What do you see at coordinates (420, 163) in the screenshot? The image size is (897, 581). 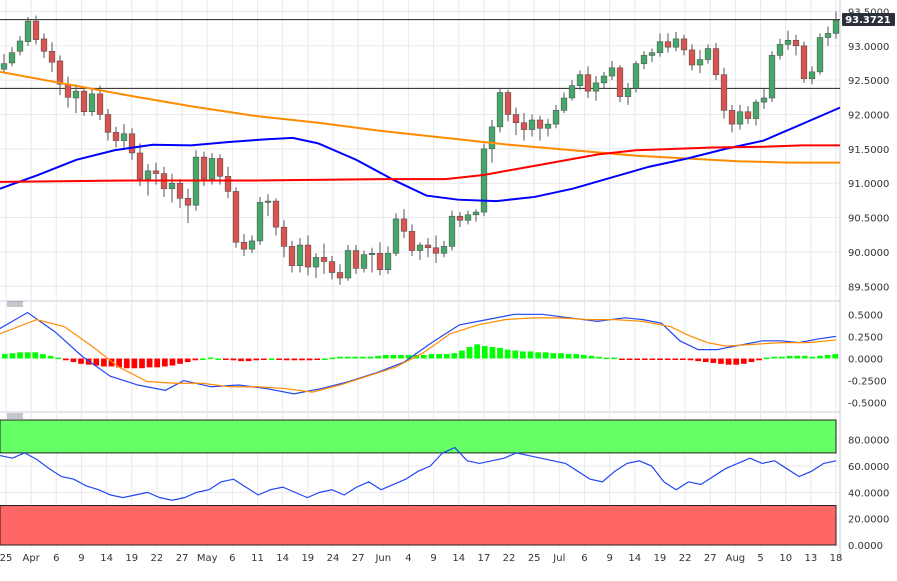 I see `moving-average-line` at bounding box center [420, 163].